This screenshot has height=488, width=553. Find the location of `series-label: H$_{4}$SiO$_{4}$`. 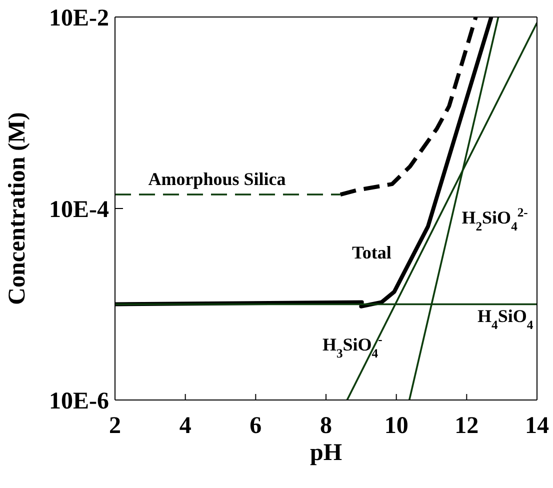

series-label: H$_{4}$SiO$_{4}$ is located at coordinates (506, 319).